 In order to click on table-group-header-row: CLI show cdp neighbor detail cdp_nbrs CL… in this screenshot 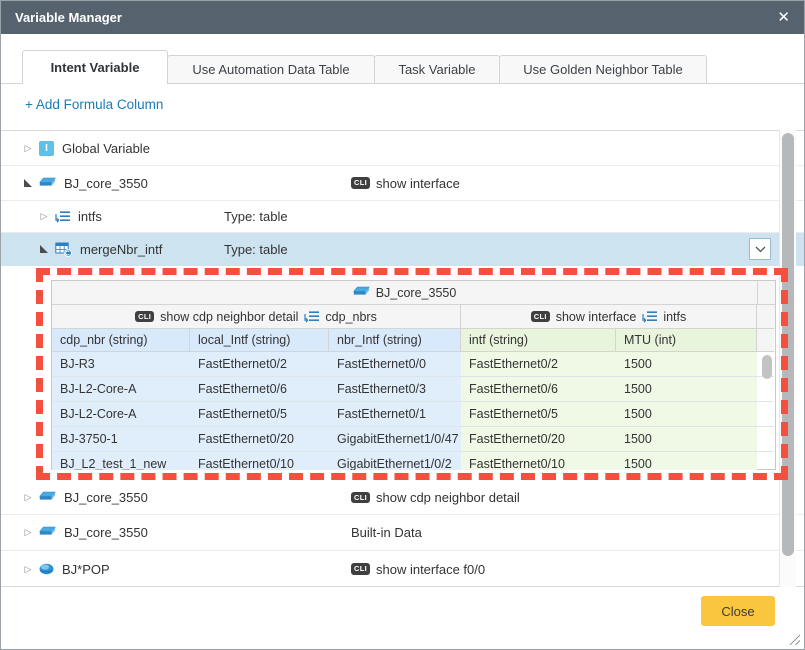, I will do `click(413, 317)`.